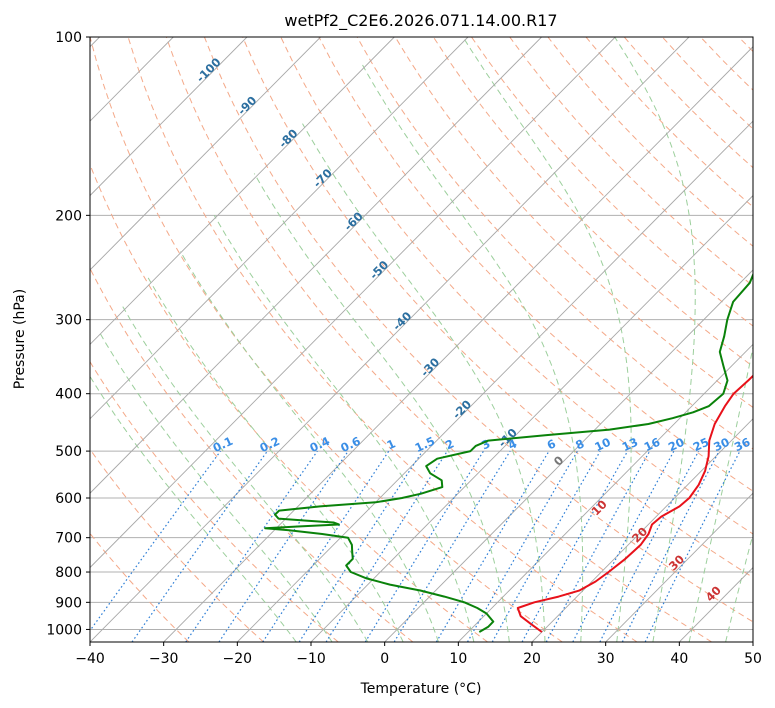 This screenshot has width=775, height=708. I want to click on isotherm-label: -70, so click(322, 178).